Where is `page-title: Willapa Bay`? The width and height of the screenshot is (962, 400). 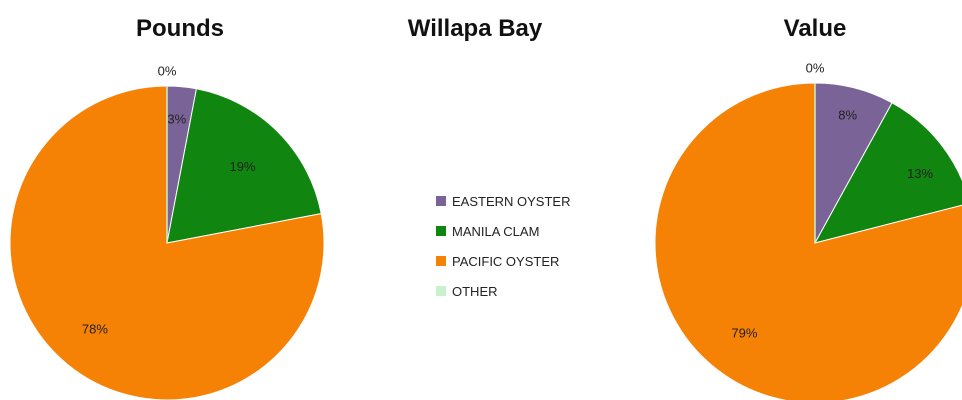
page-title: Willapa Bay is located at coordinates (475, 28).